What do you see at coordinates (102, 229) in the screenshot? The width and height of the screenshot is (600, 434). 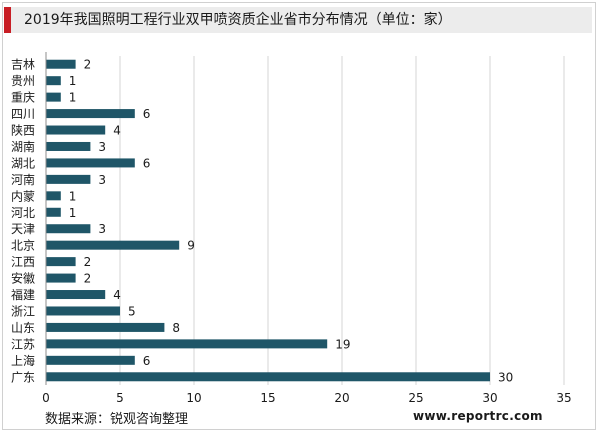 I see `value-label-10: 3` at bounding box center [102, 229].